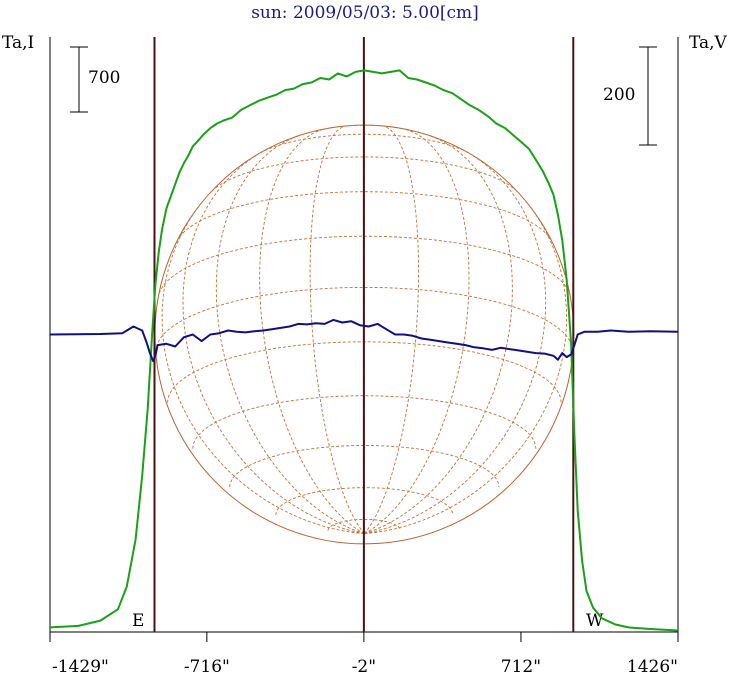  Describe the element at coordinates (595, 621) in the screenshot. I see `west-limb-label: W` at that location.